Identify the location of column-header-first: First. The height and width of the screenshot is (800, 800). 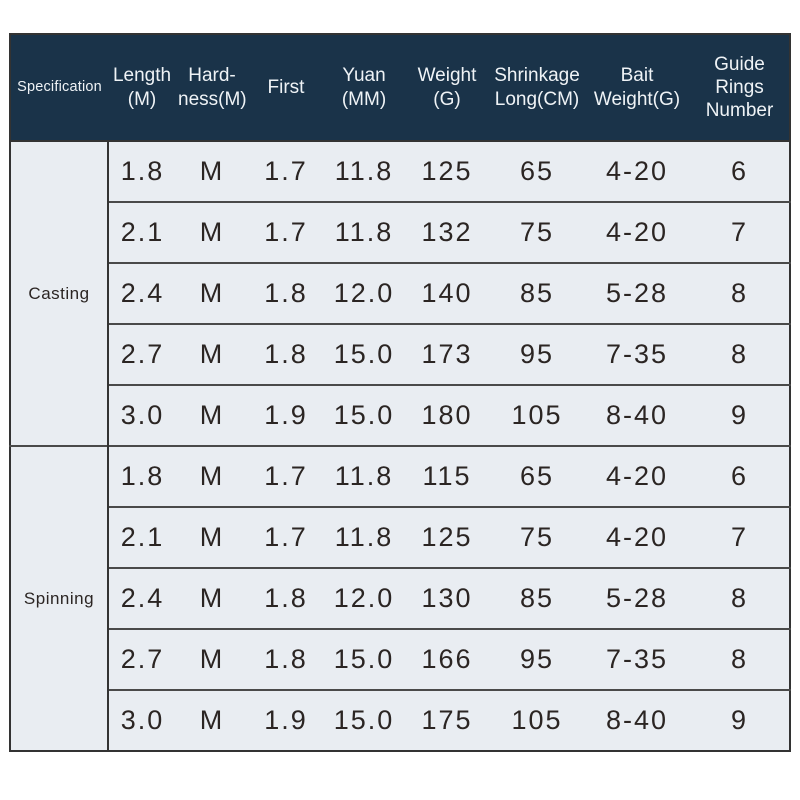
(286, 88).